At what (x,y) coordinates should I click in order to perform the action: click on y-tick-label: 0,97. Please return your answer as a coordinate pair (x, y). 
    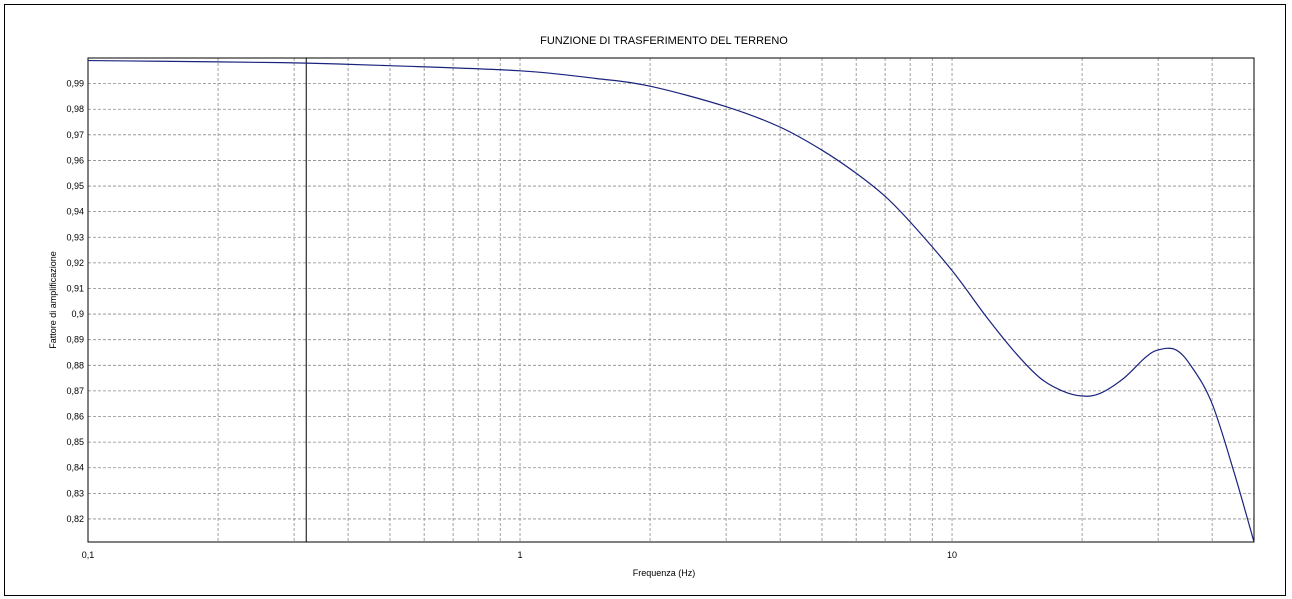
    Looking at the image, I should click on (75, 135).